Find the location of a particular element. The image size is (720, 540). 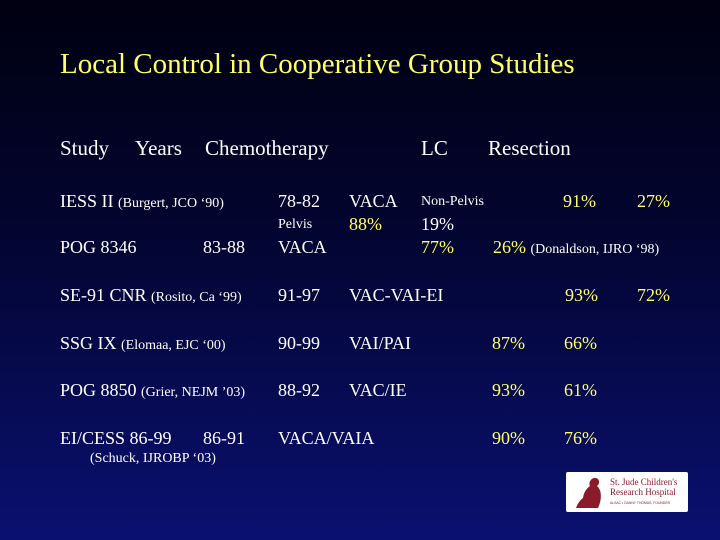

iess-years: 78-82 is located at coordinates (299, 201).